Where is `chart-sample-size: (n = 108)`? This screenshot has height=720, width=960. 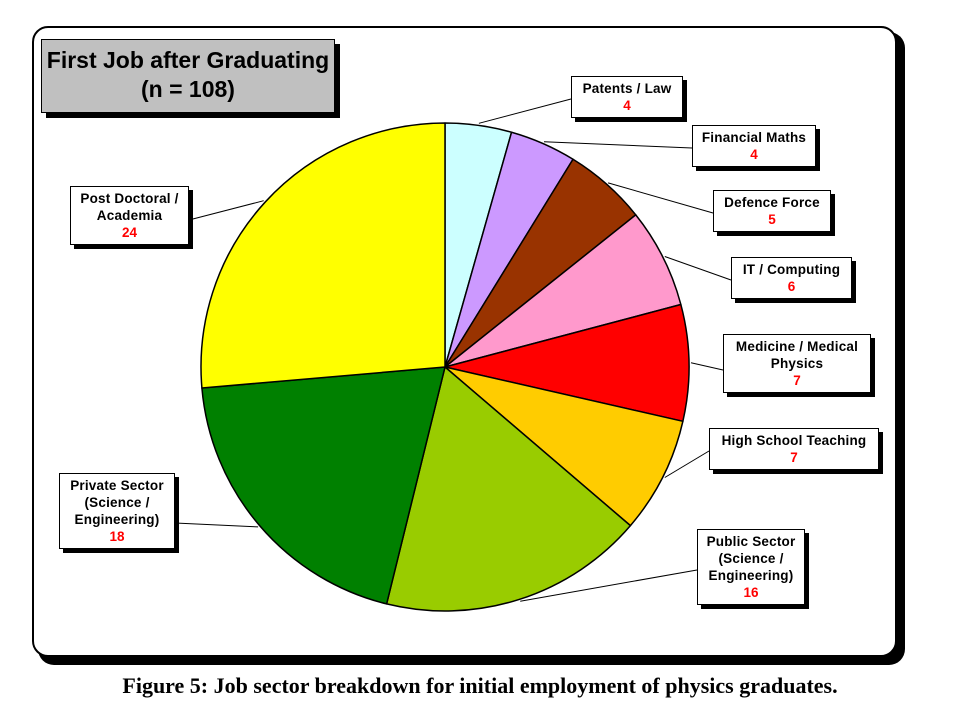 chart-sample-size: (n = 108) is located at coordinates (188, 89).